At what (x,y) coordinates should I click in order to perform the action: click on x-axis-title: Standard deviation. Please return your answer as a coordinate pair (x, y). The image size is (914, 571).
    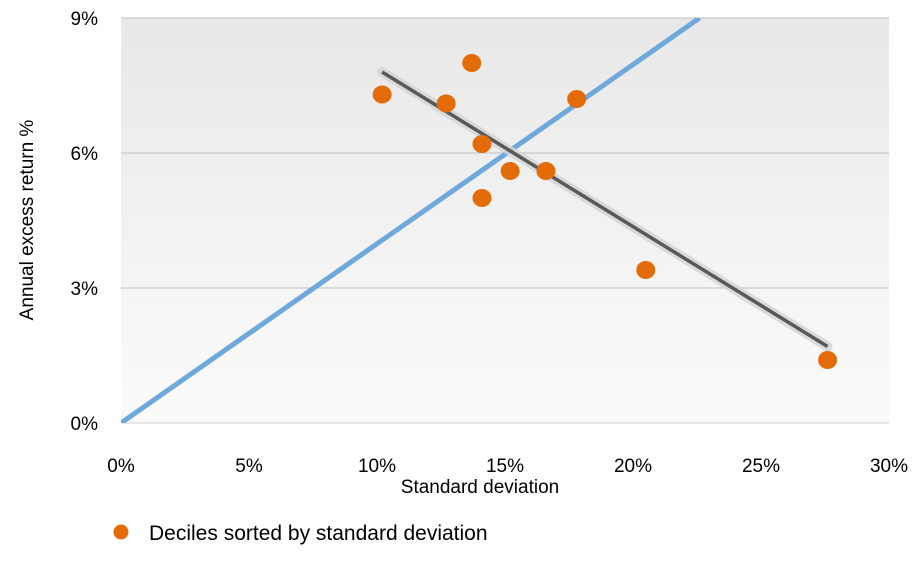
    Looking at the image, I should click on (480, 487).